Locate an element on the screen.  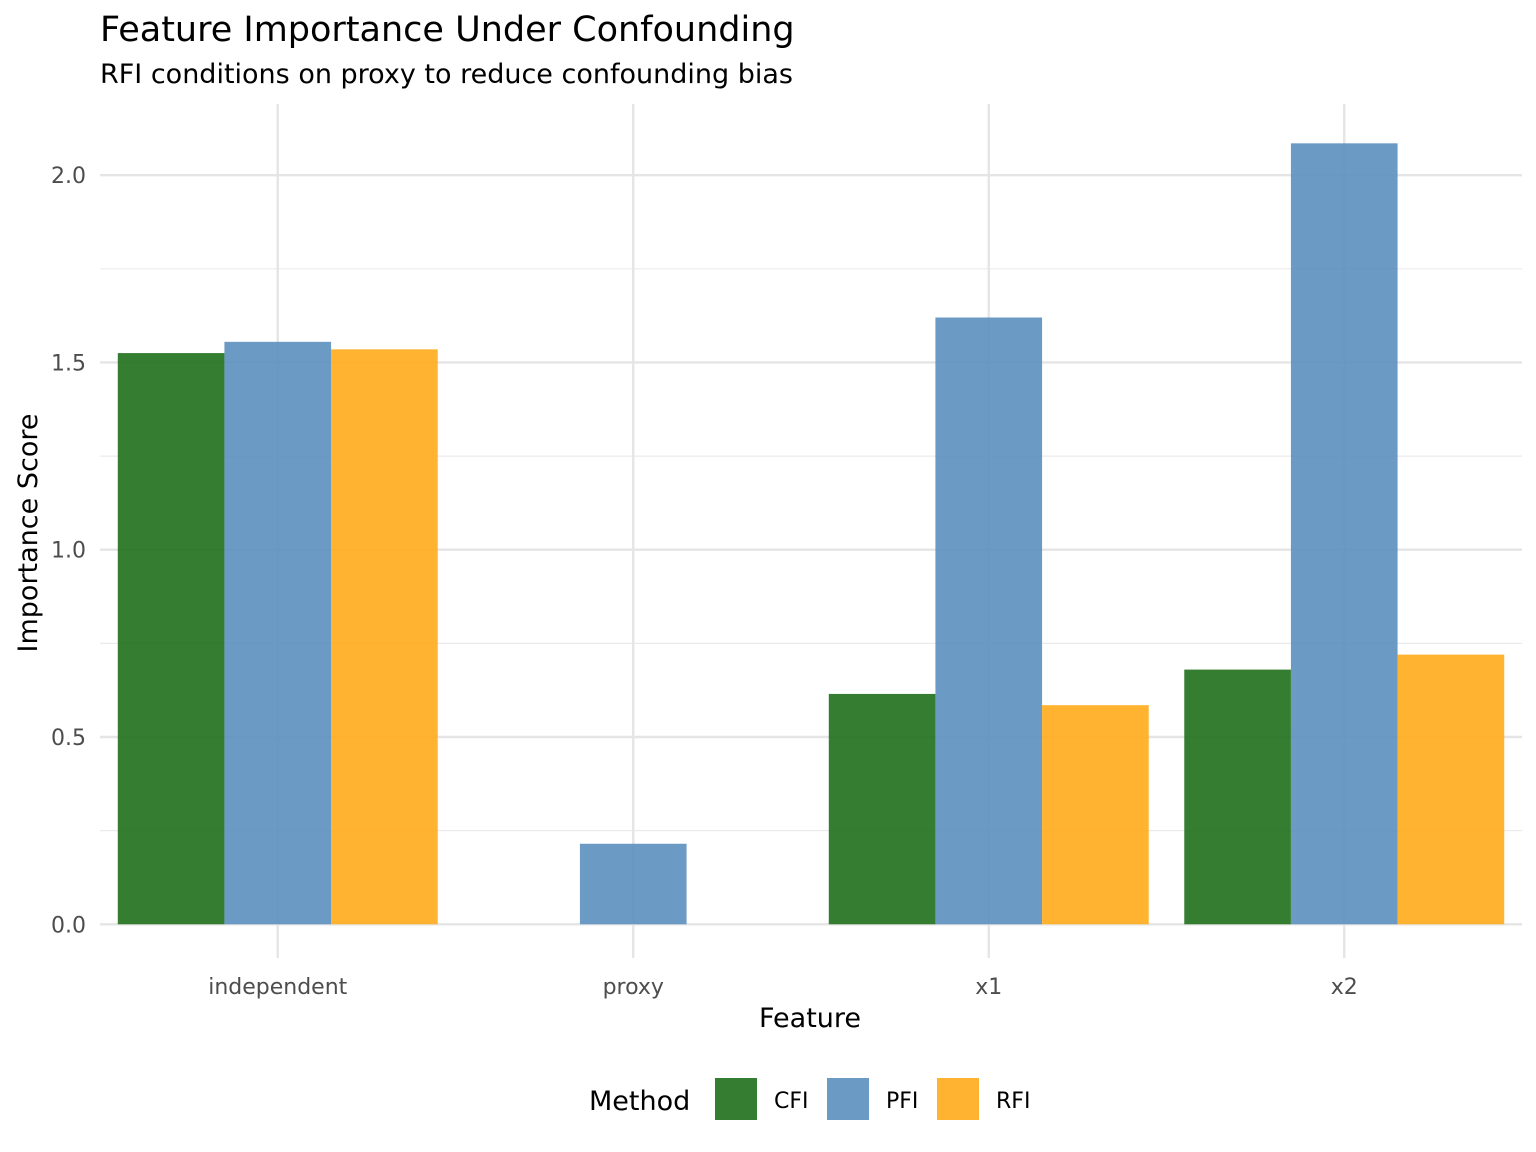
bar-rfi-independent is located at coordinates (384, 637).